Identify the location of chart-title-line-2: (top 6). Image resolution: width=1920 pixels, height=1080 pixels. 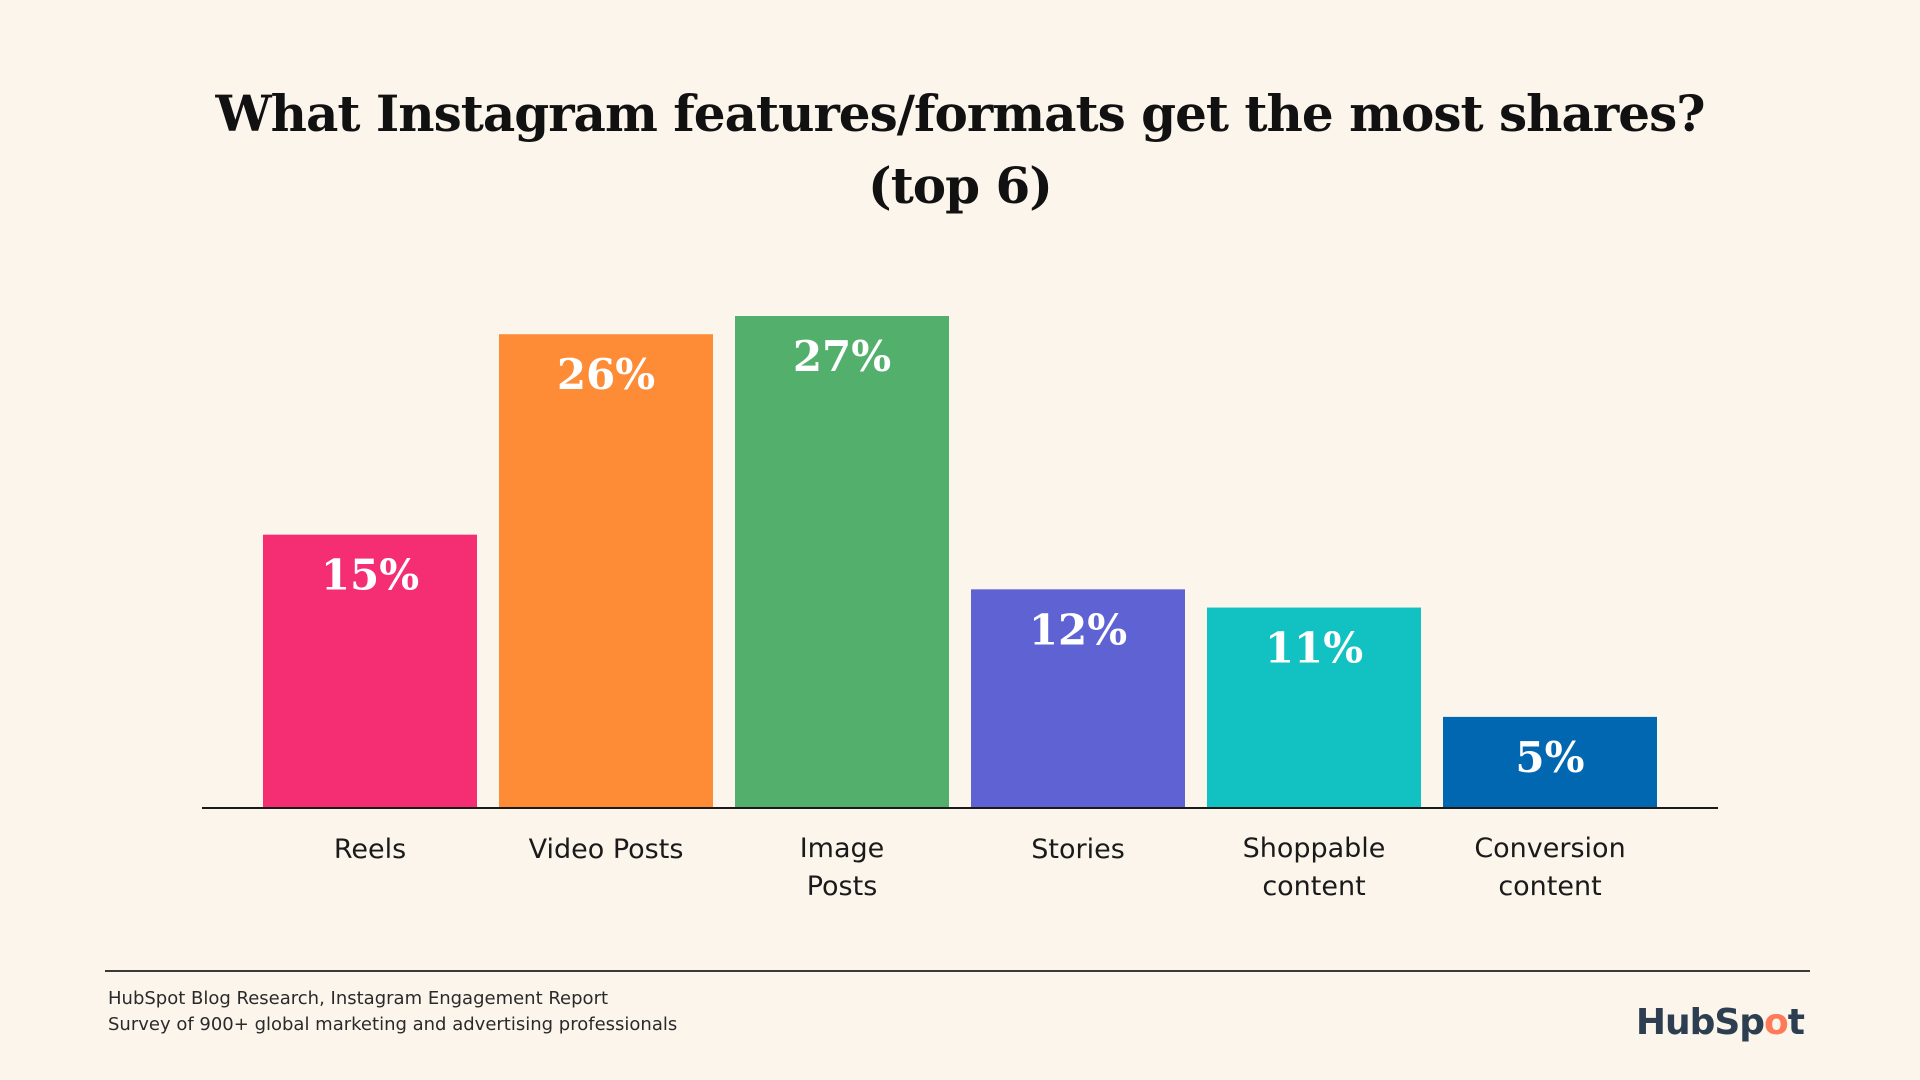
(960, 185).